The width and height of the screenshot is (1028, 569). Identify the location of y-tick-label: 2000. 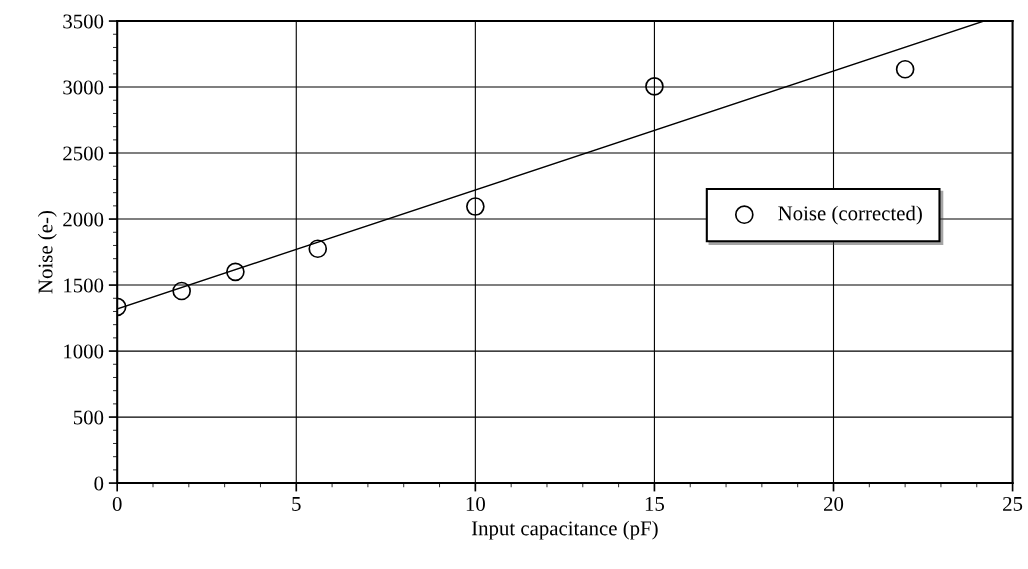
(83, 219).